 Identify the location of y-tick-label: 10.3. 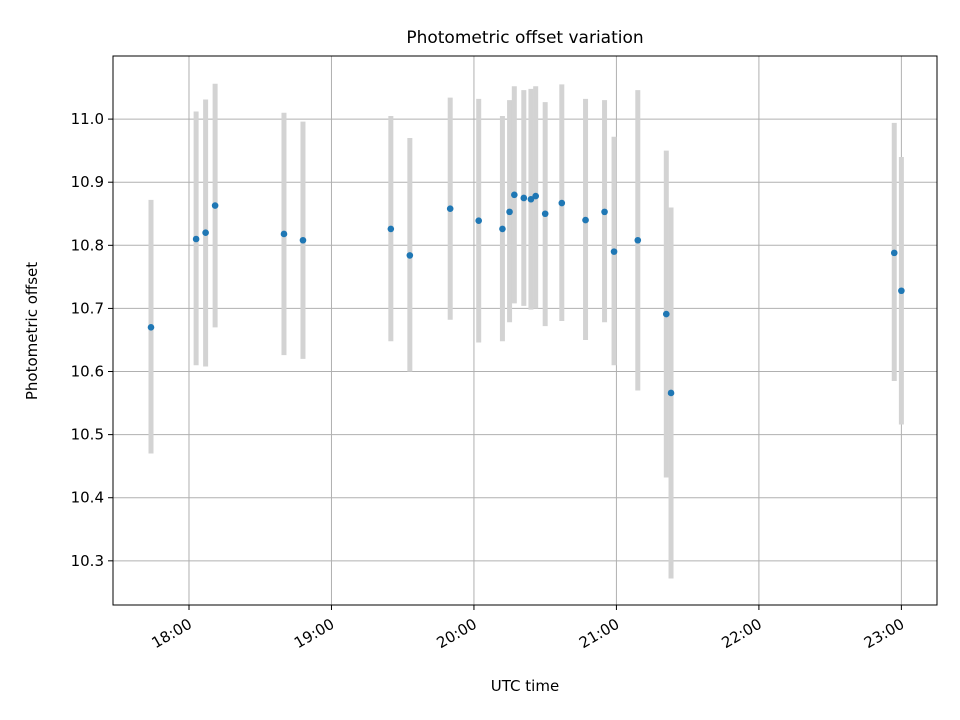
(87, 561).